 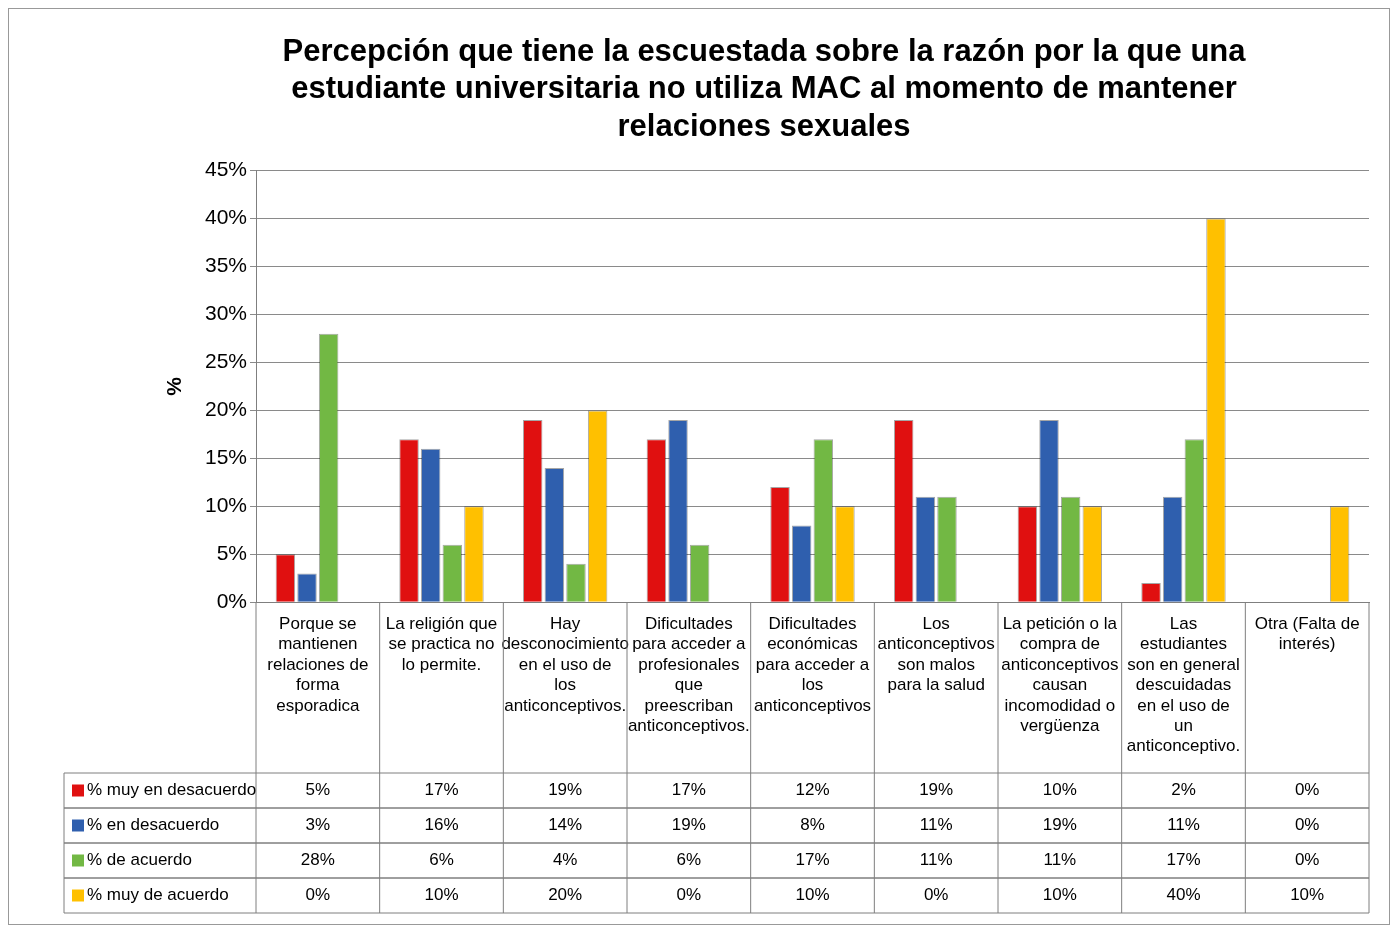 What do you see at coordinates (174, 386) in the screenshot?
I see `y-axis-title: %` at bounding box center [174, 386].